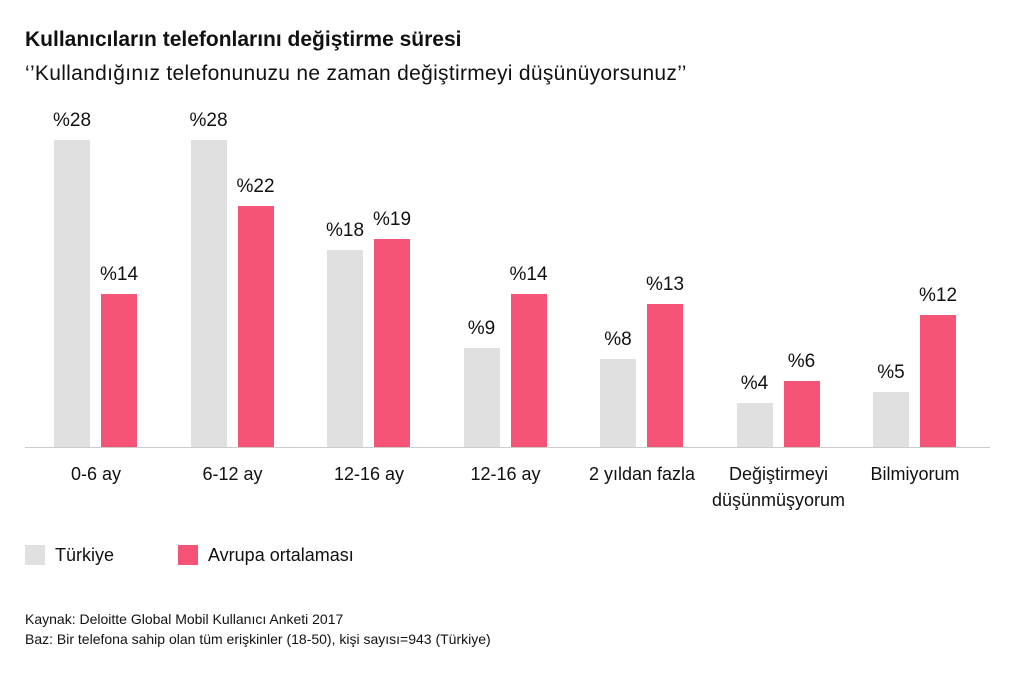  I want to click on value-label: %13, so click(665, 285).